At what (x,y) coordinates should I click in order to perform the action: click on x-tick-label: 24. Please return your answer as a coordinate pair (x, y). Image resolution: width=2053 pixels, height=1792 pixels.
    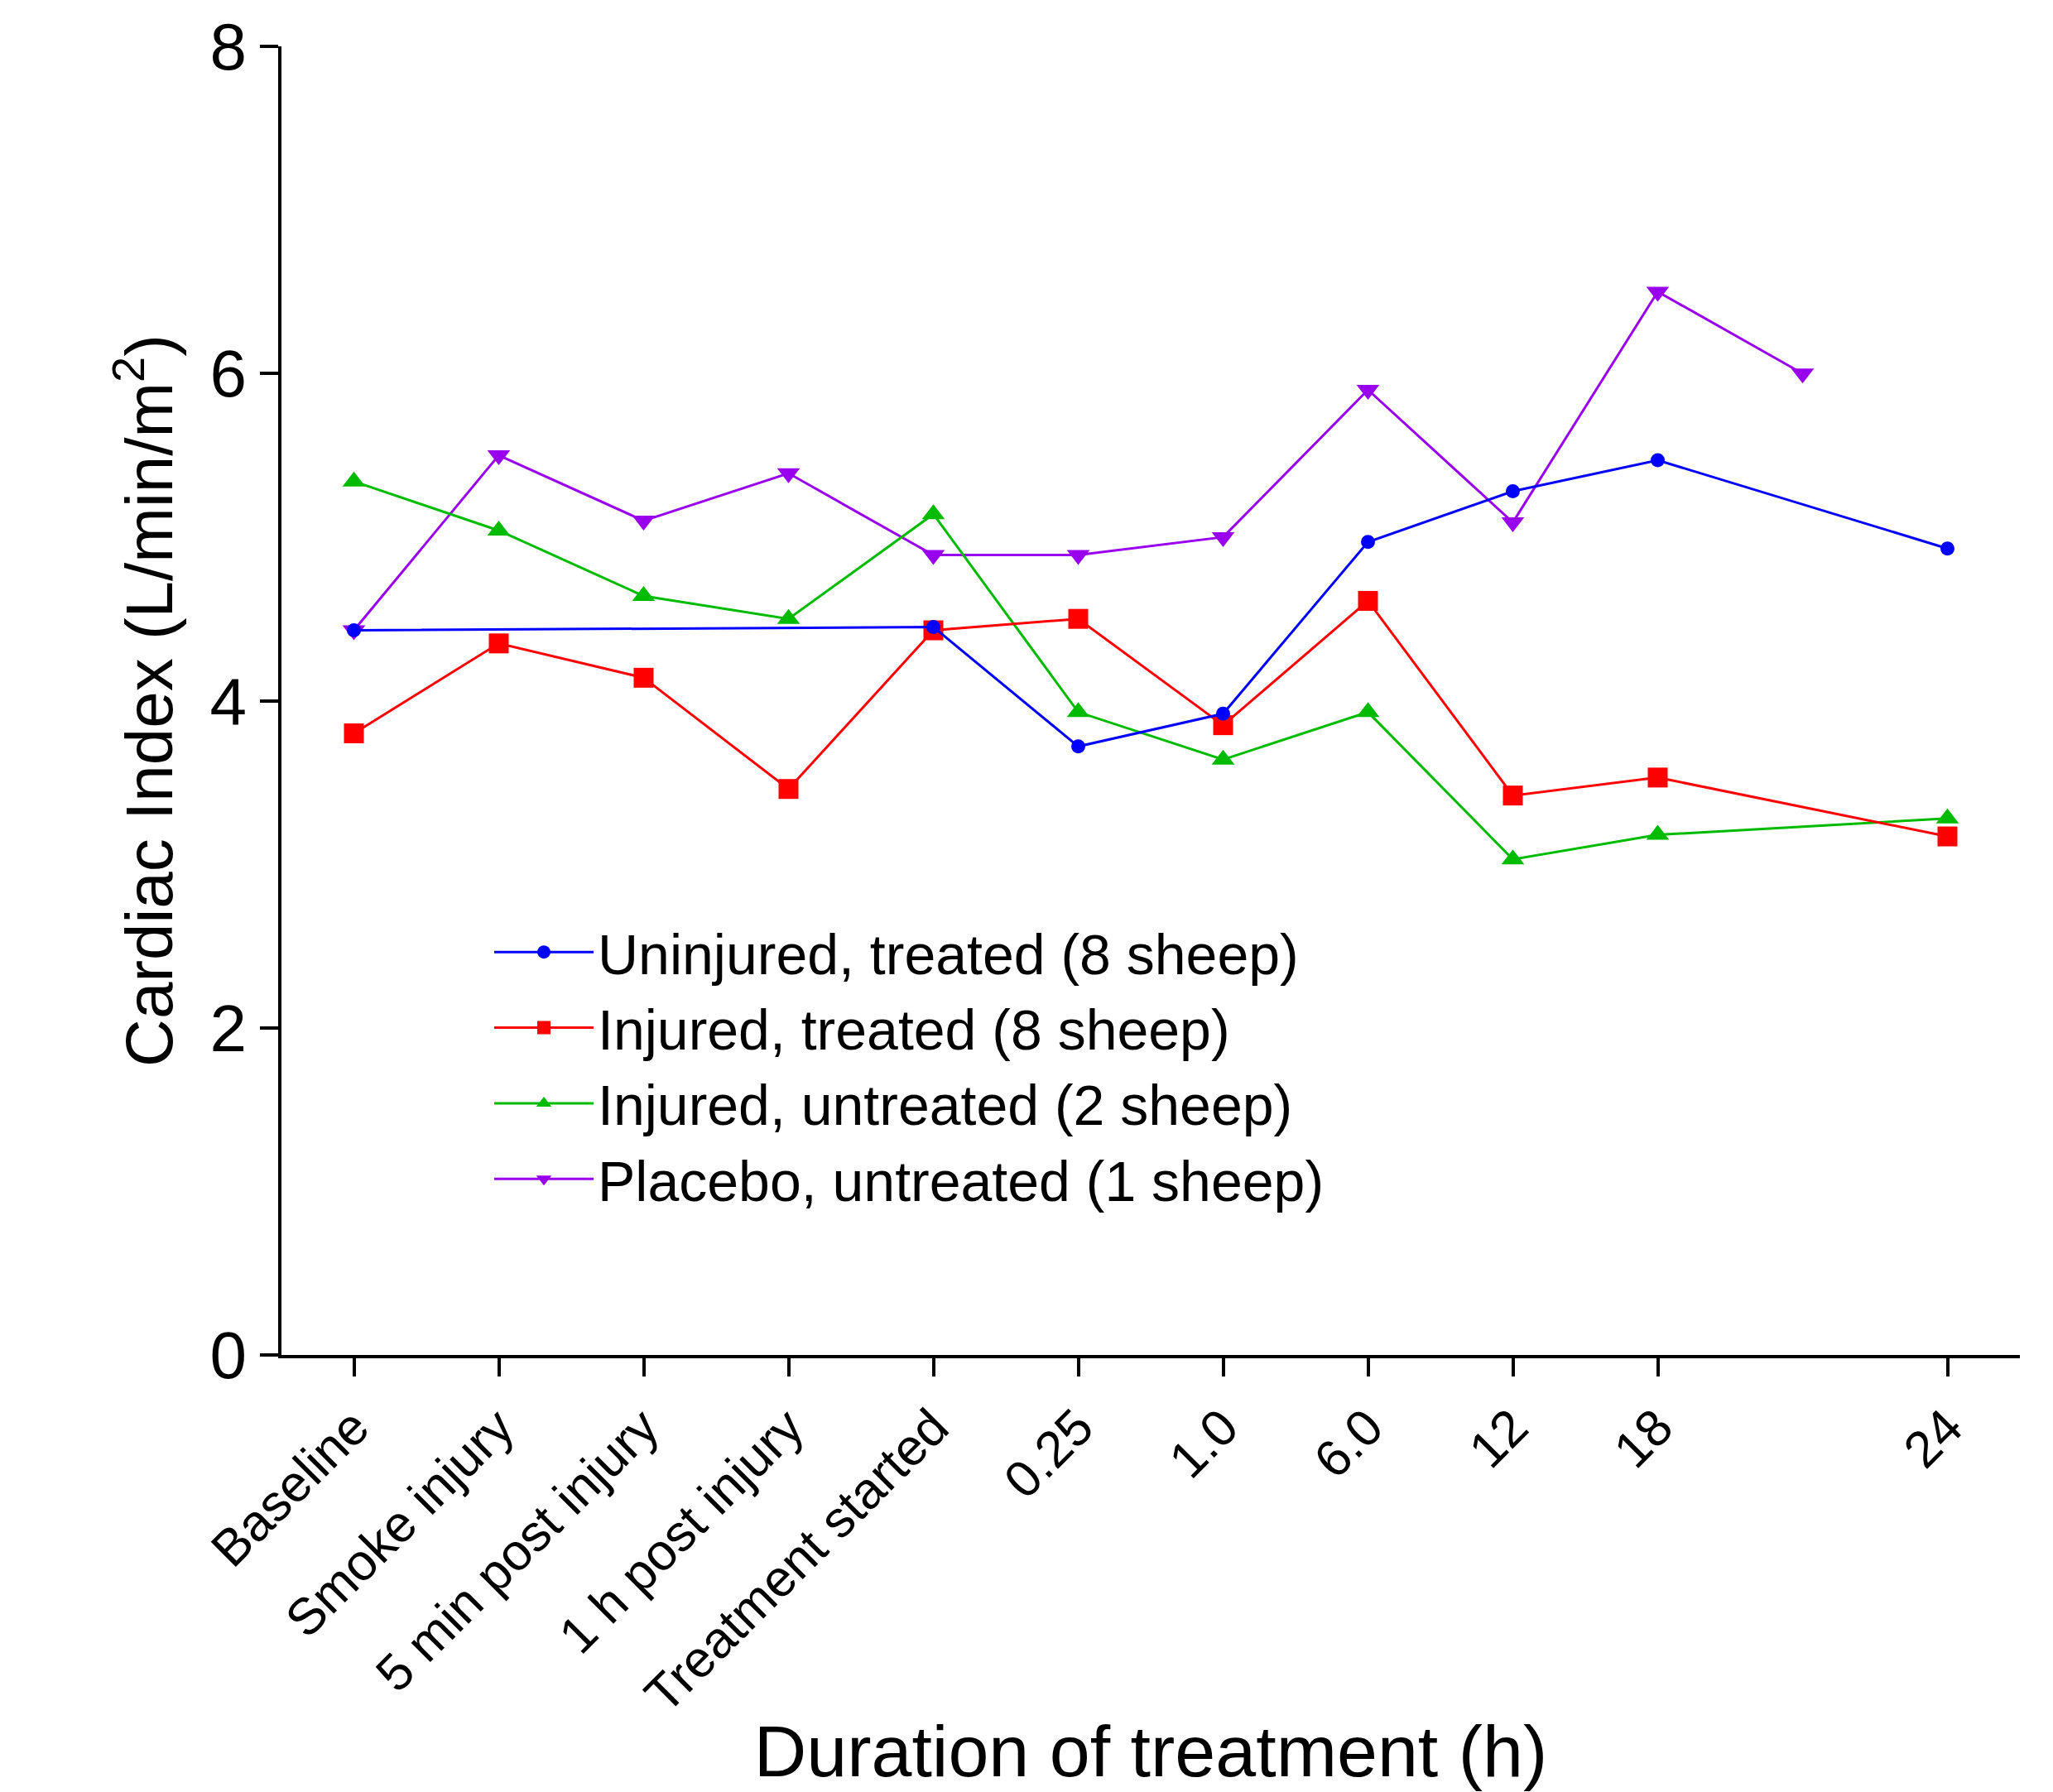
    Looking at the image, I should click on (1933, 1438).